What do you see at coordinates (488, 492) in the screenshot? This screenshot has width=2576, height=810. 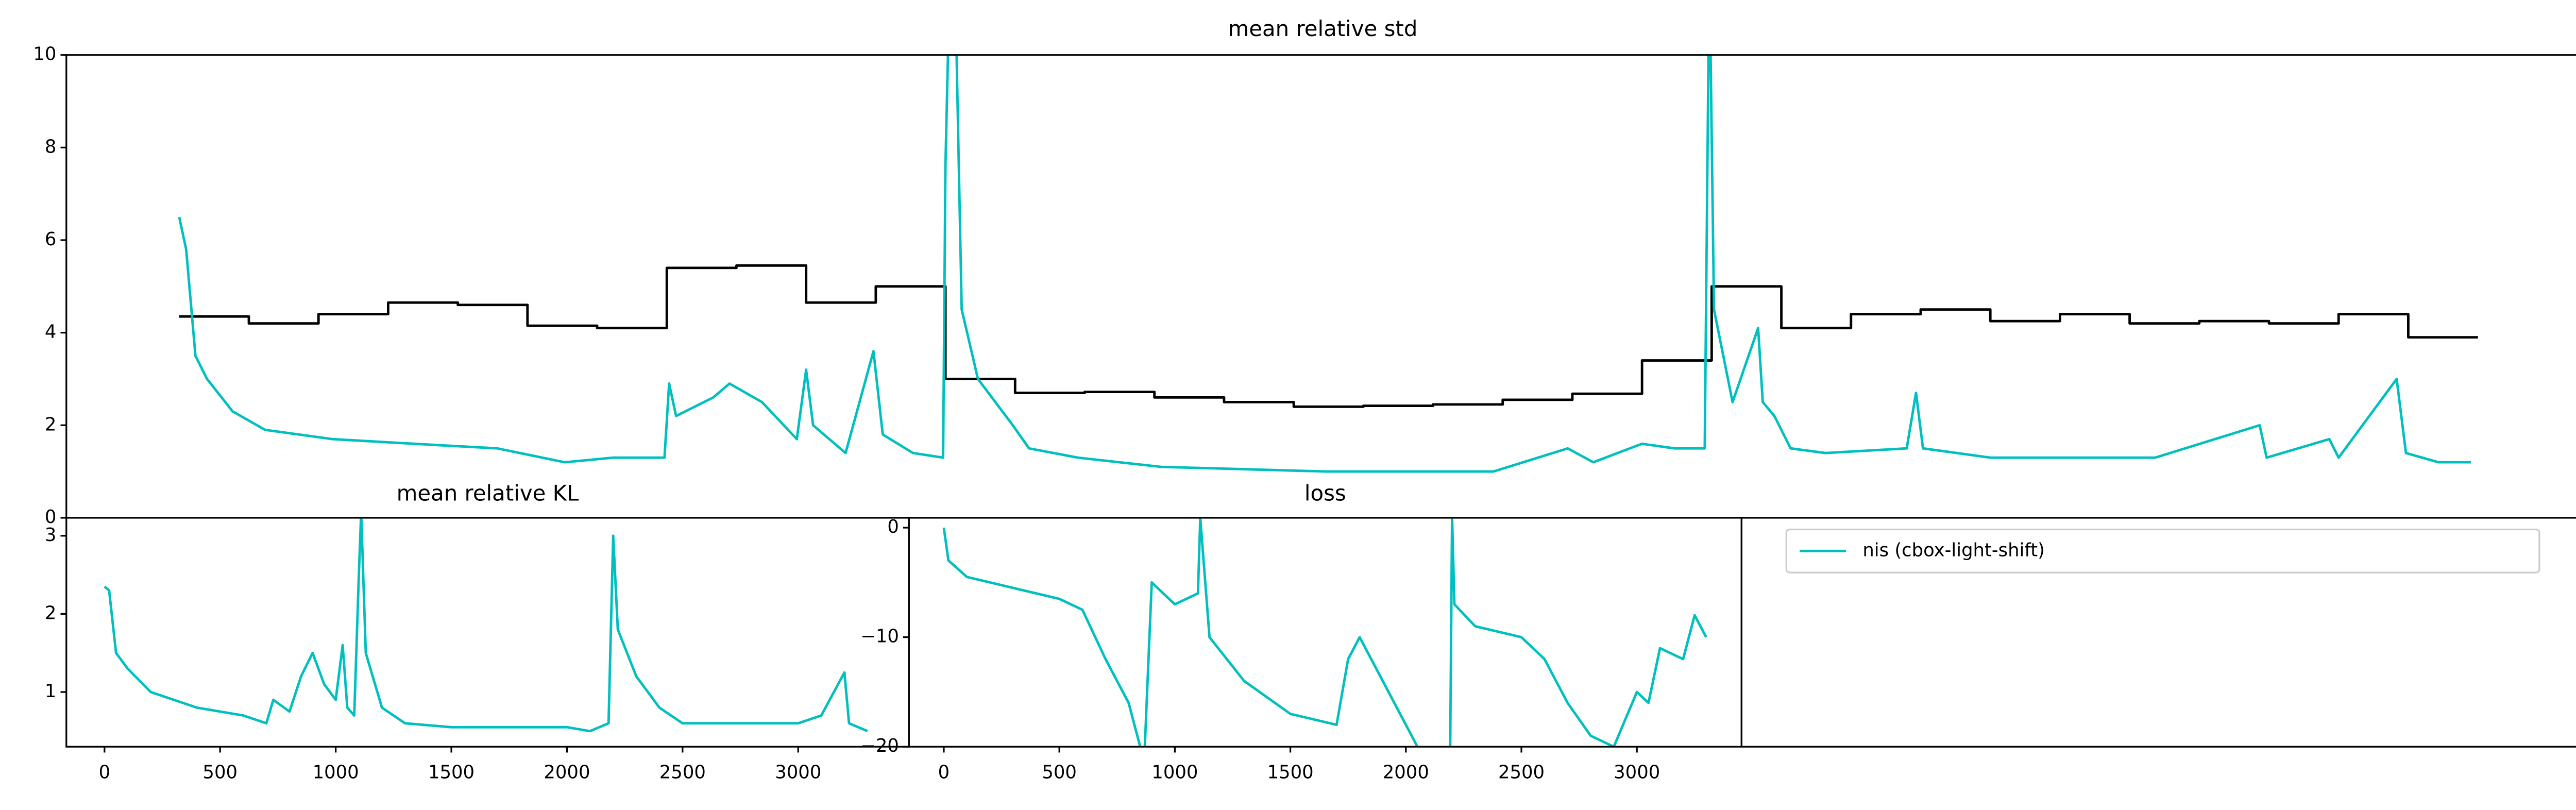 I see `chart-title: mean relative KL` at bounding box center [488, 492].